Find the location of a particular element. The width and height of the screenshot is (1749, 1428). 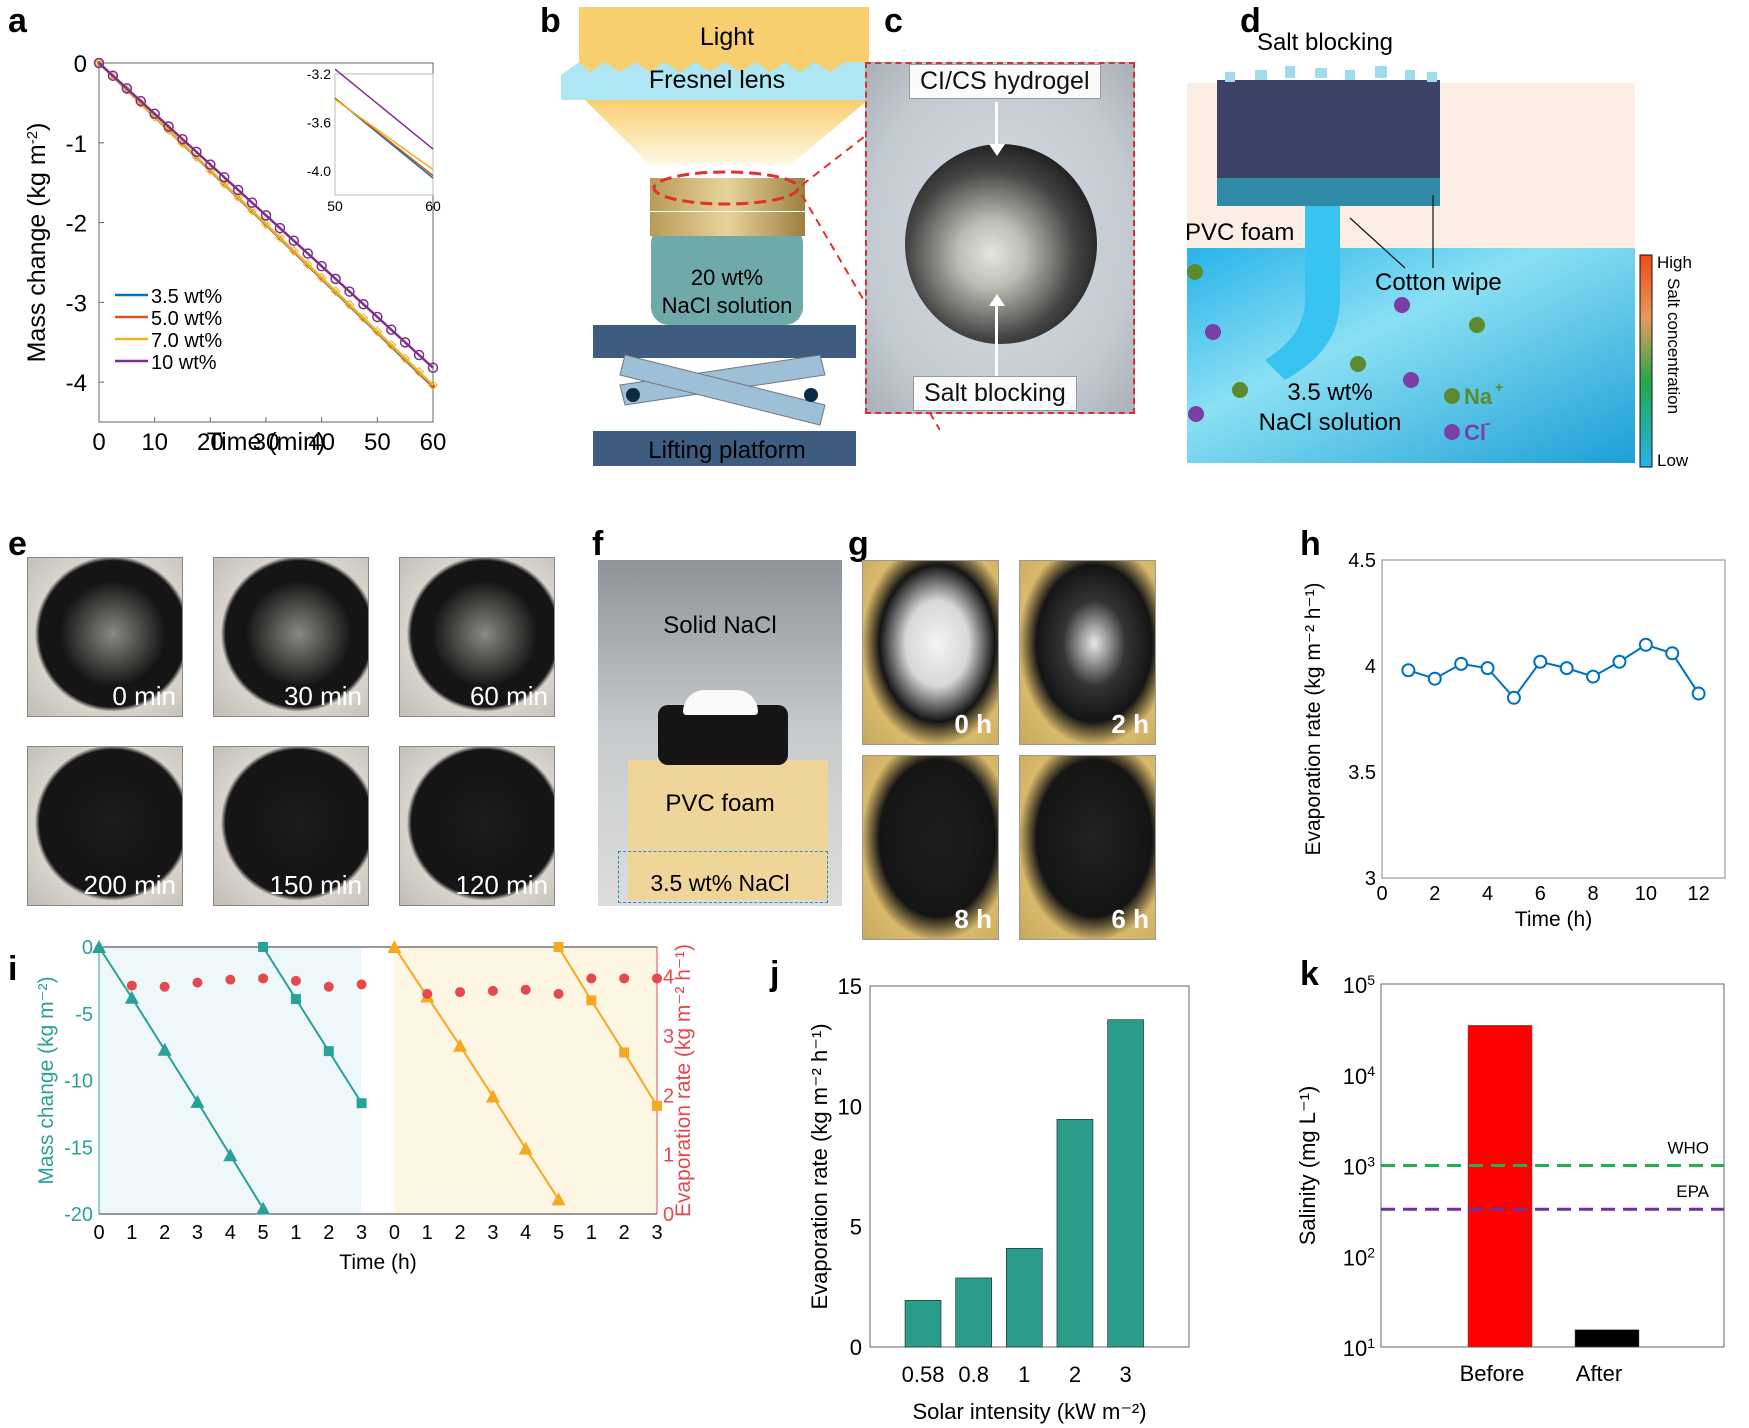

scale-low-label: Low is located at coordinates (1673, 460).